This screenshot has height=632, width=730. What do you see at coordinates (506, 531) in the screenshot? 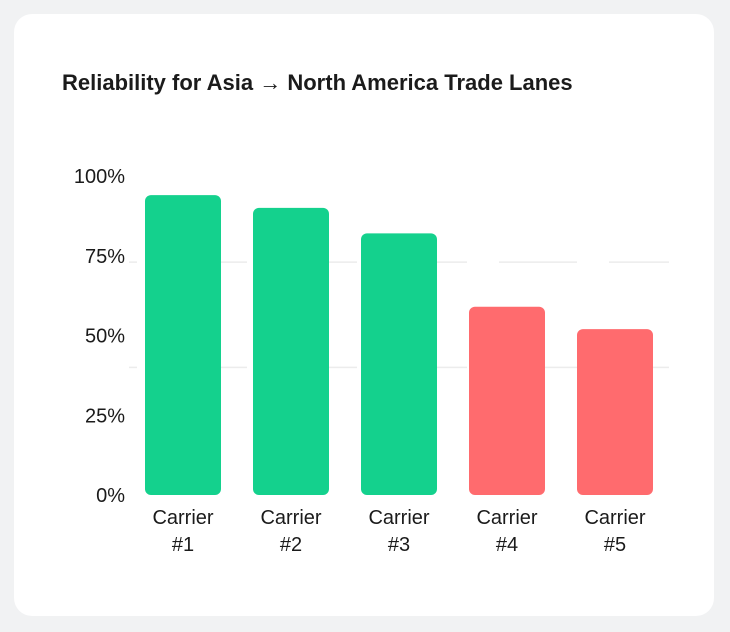
I see `x-tick-label: Carrier #4` at bounding box center [506, 531].